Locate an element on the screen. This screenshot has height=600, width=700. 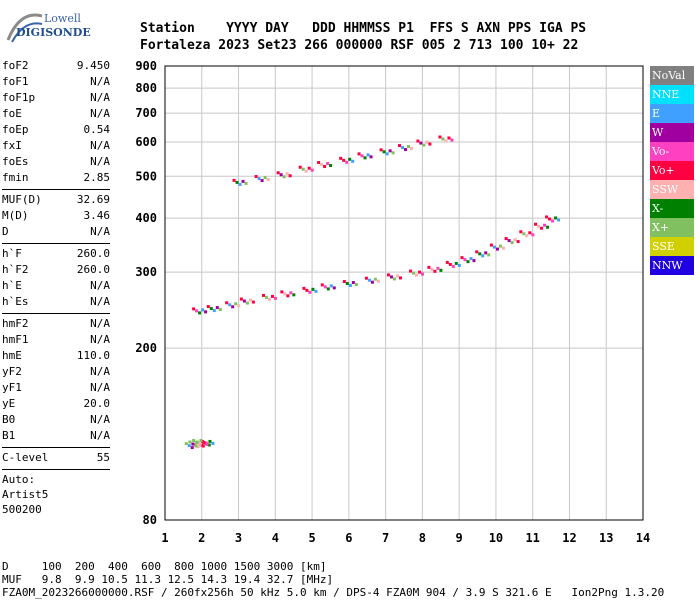
param-row-hf2: h`F2 260.0 is located at coordinates (56, 270).